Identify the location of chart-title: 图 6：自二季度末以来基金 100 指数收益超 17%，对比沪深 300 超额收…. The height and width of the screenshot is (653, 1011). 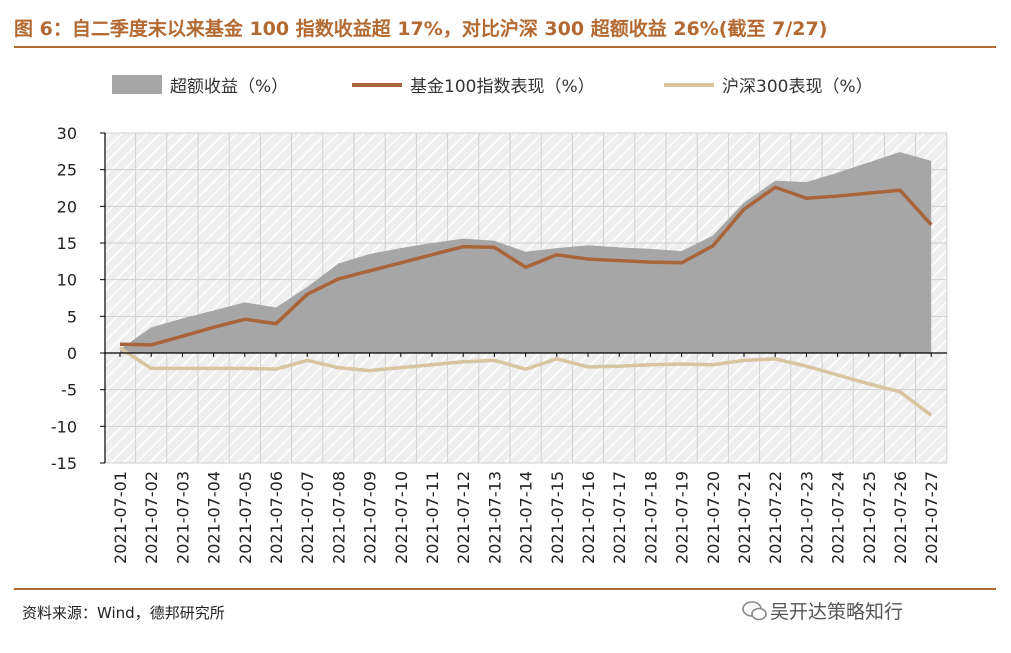
(421, 29).